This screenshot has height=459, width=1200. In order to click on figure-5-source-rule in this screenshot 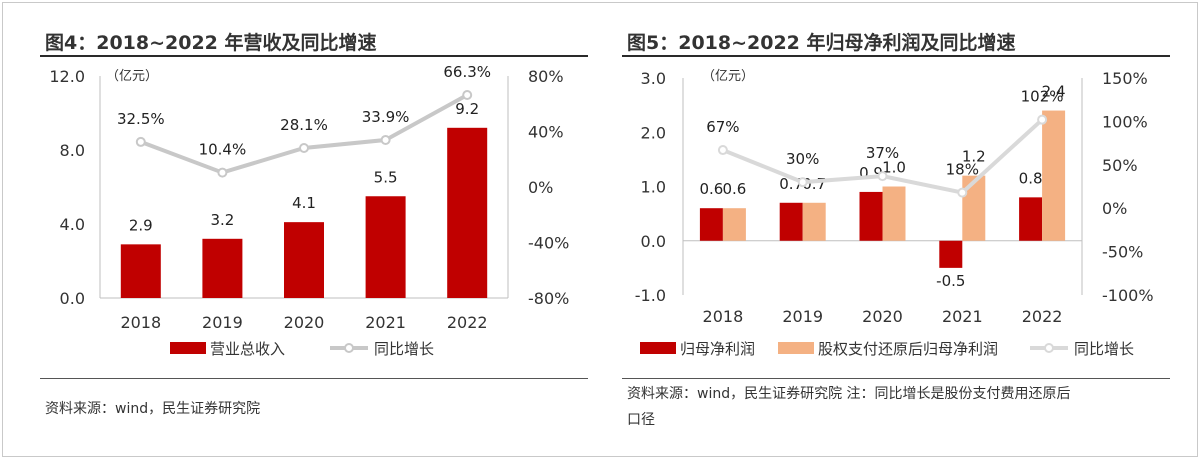, I will do `click(896, 378)`.